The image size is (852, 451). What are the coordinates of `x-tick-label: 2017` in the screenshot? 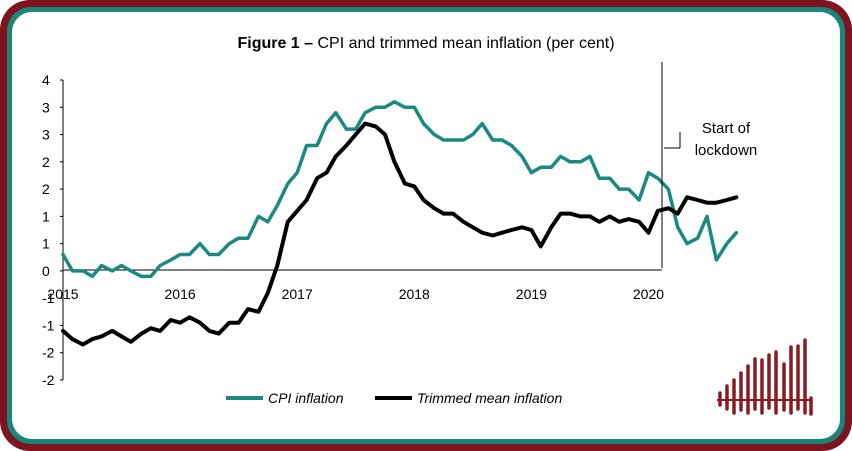 It's located at (297, 294).